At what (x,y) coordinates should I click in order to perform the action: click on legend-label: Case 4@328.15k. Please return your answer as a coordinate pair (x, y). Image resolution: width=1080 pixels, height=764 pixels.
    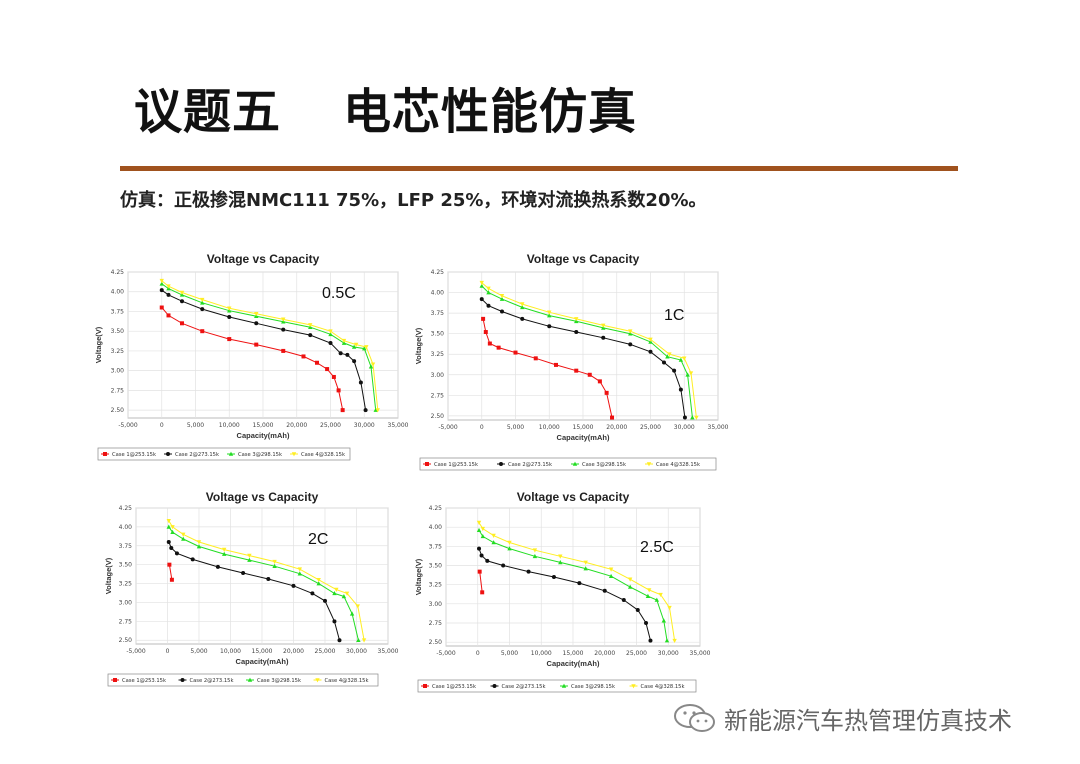
    Looking at the image, I should click on (663, 687).